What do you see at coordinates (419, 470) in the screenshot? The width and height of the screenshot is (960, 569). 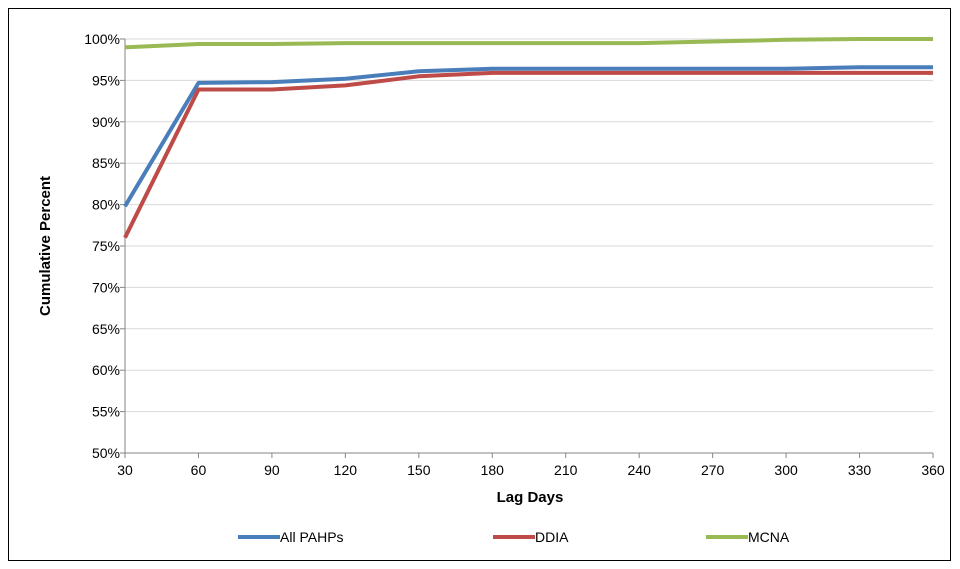 I see `x-tick-label: 150` at bounding box center [419, 470].